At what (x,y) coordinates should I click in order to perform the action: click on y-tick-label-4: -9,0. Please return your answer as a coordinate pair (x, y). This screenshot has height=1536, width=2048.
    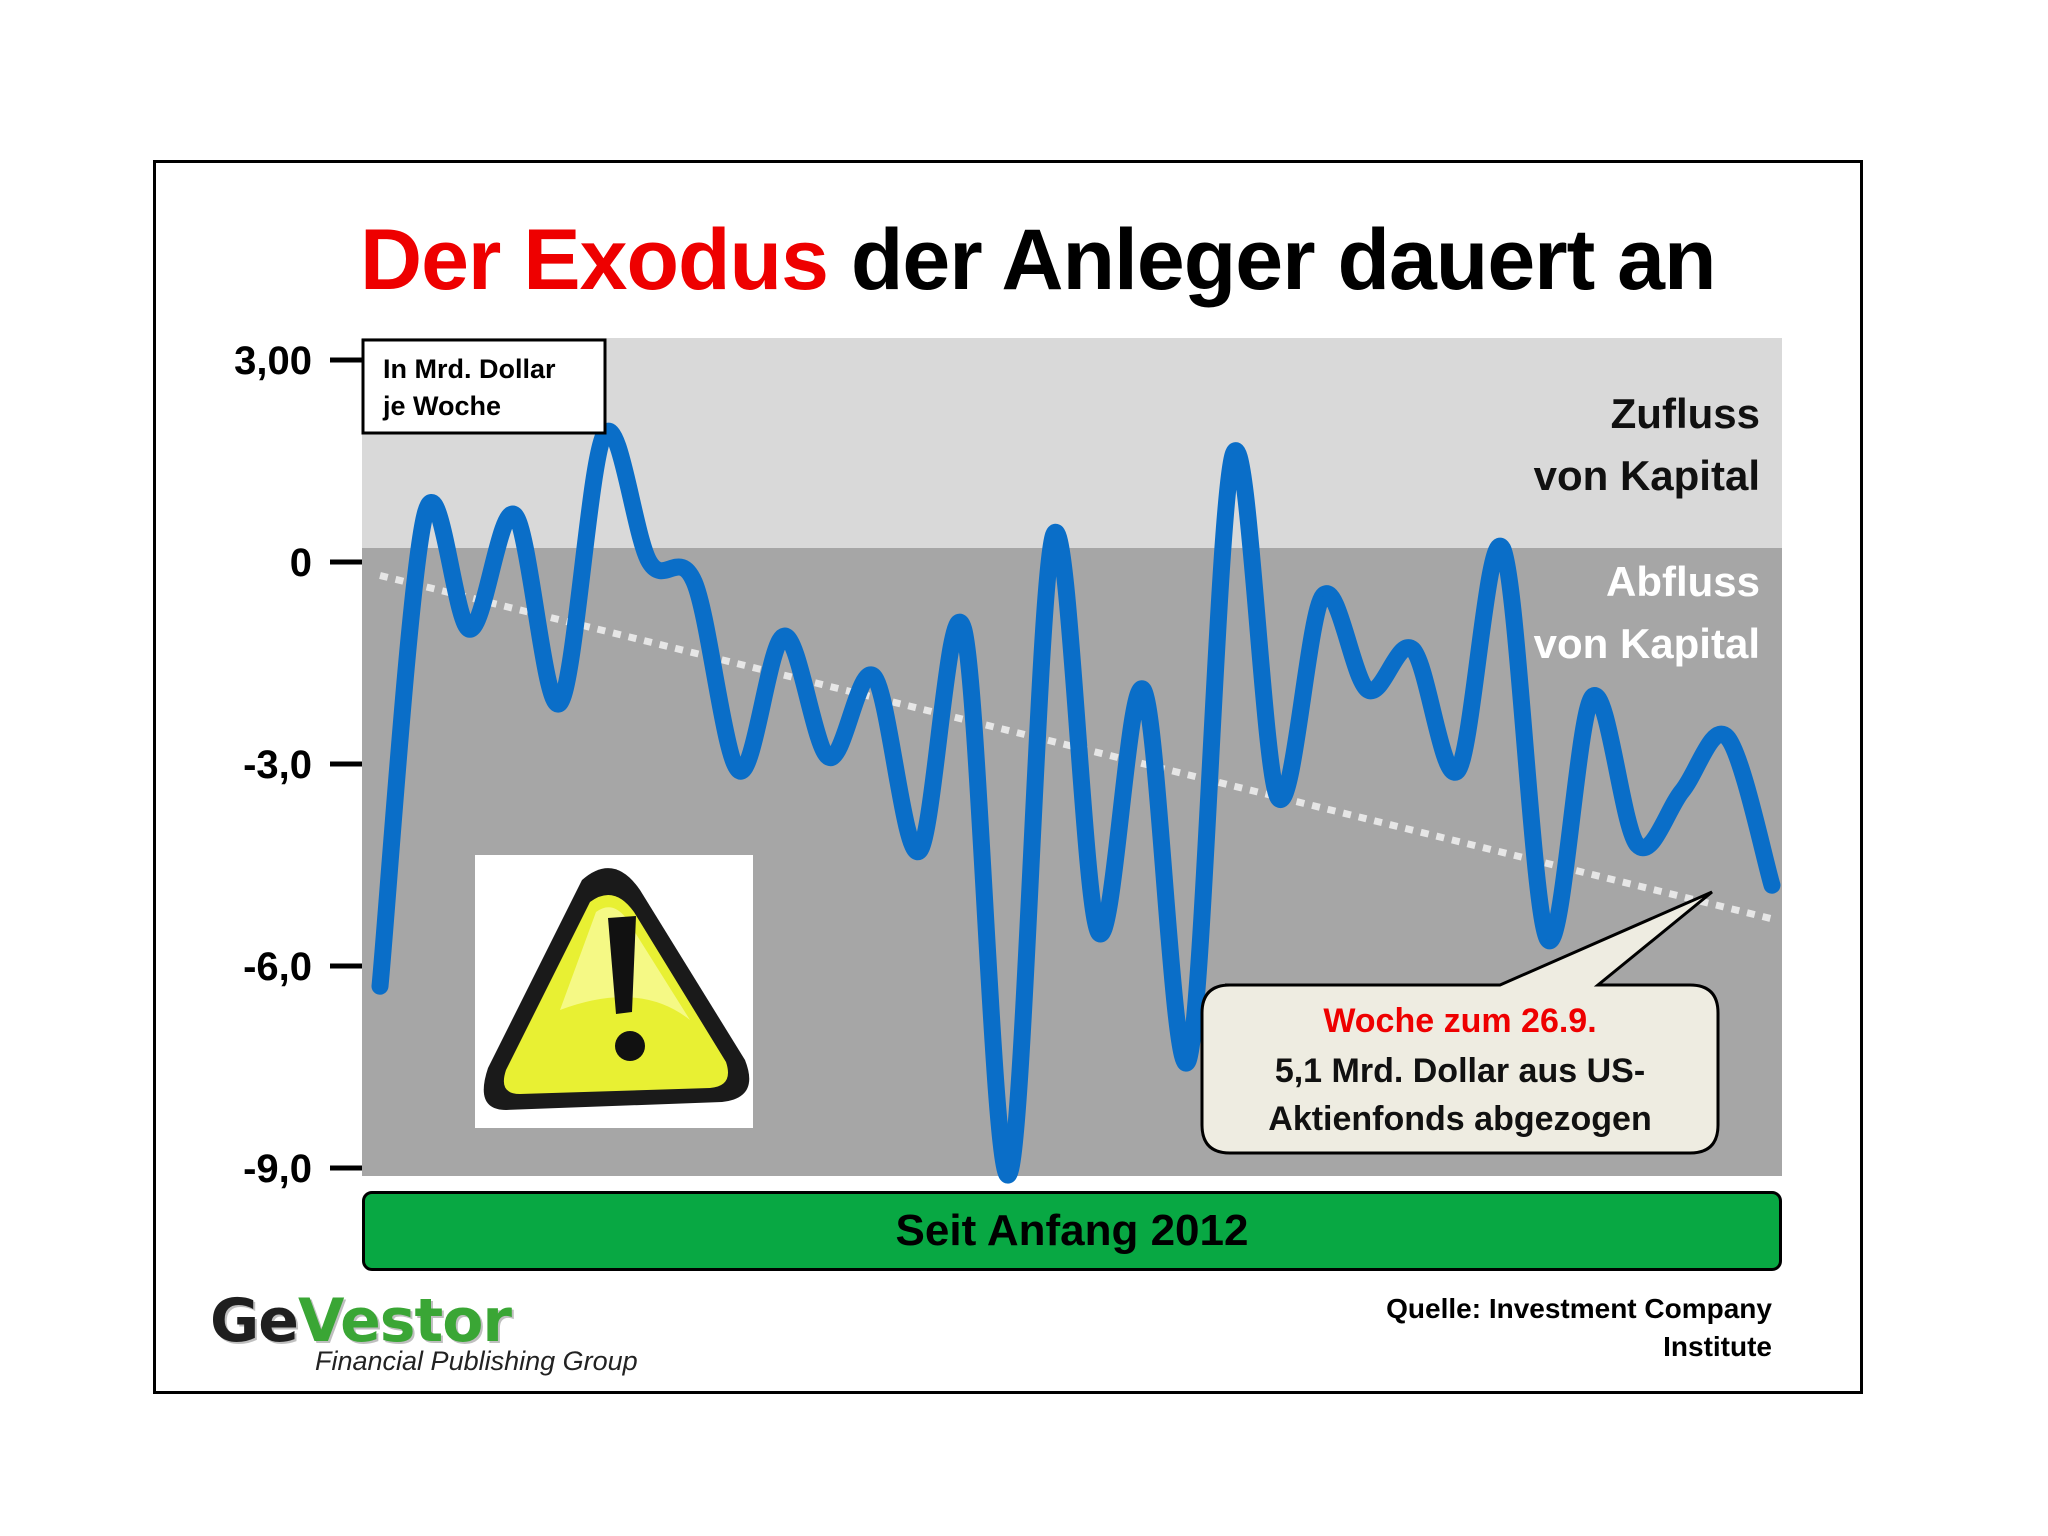
    Looking at the image, I should click on (277, 1169).